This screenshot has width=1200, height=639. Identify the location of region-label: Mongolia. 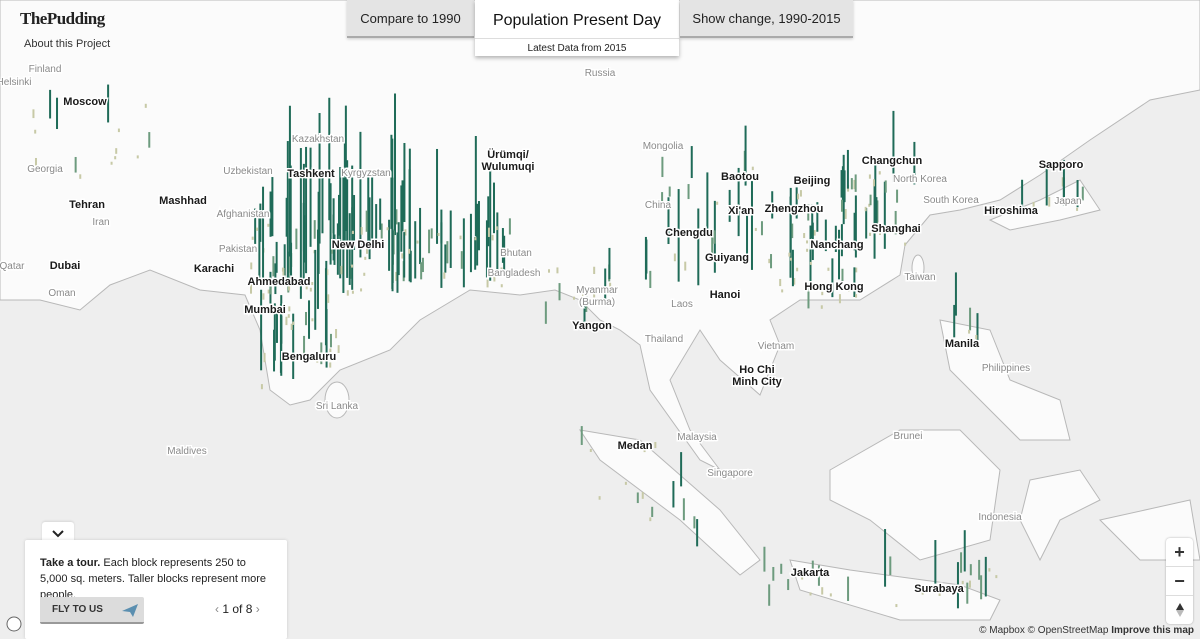
(663, 146).